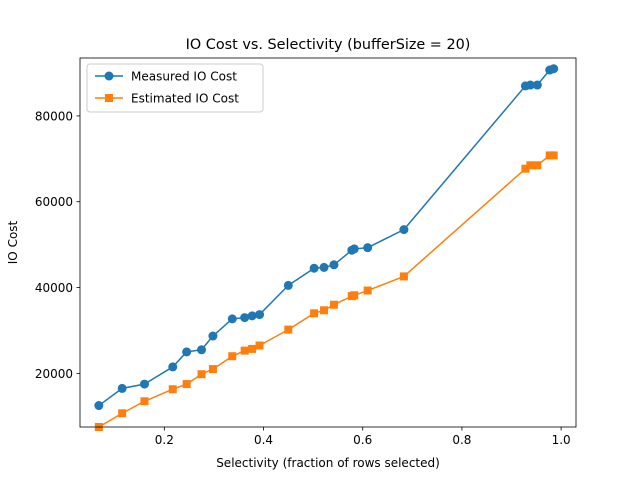 The height and width of the screenshot is (480, 640). I want to click on legend-marker-estimated, so click(109, 98).